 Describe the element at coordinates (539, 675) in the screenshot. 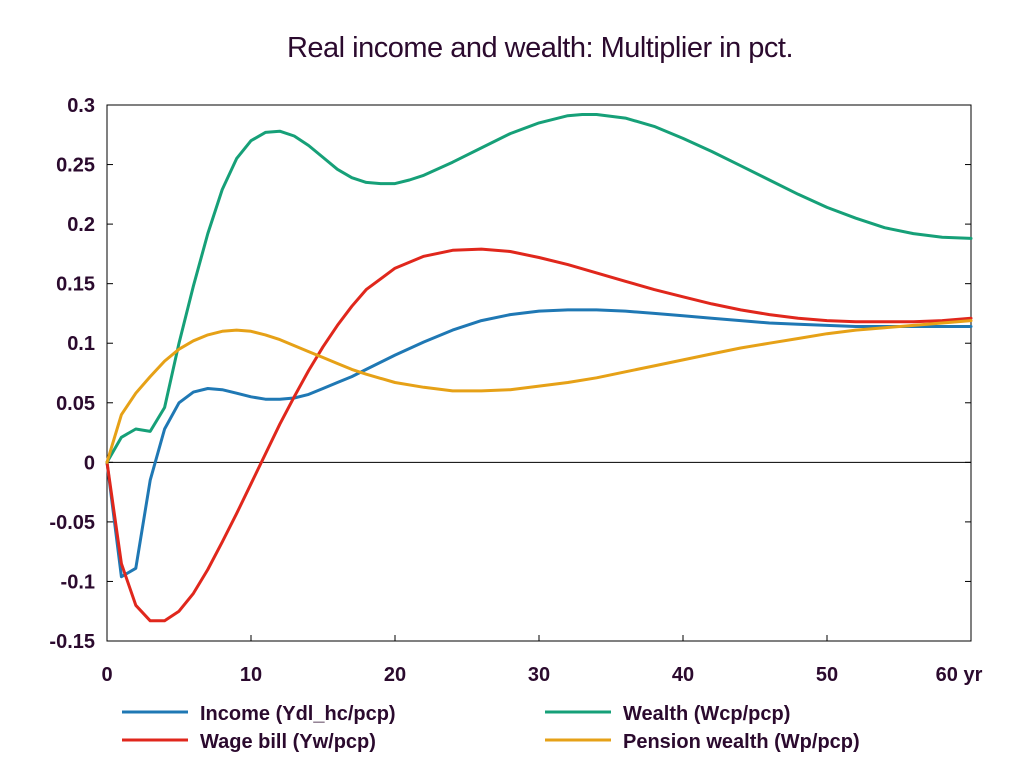

I see `x-tick-label: 30` at that location.